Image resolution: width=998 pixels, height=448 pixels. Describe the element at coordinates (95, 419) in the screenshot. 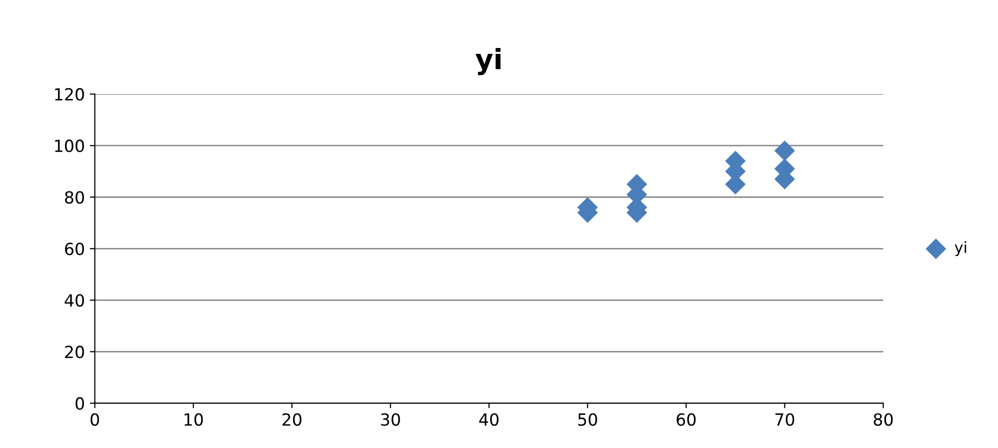

I see `x-tick-label: 0` at that location.